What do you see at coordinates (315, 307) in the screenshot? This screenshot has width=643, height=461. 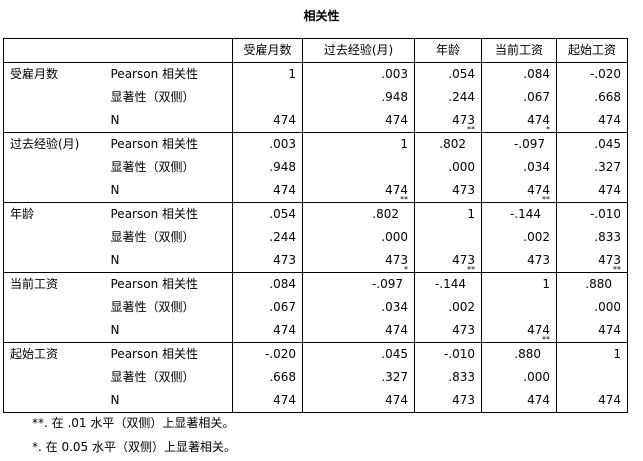 I see `table-row: 显著性（双侧） .067 .034 .002 .000` at bounding box center [315, 307].